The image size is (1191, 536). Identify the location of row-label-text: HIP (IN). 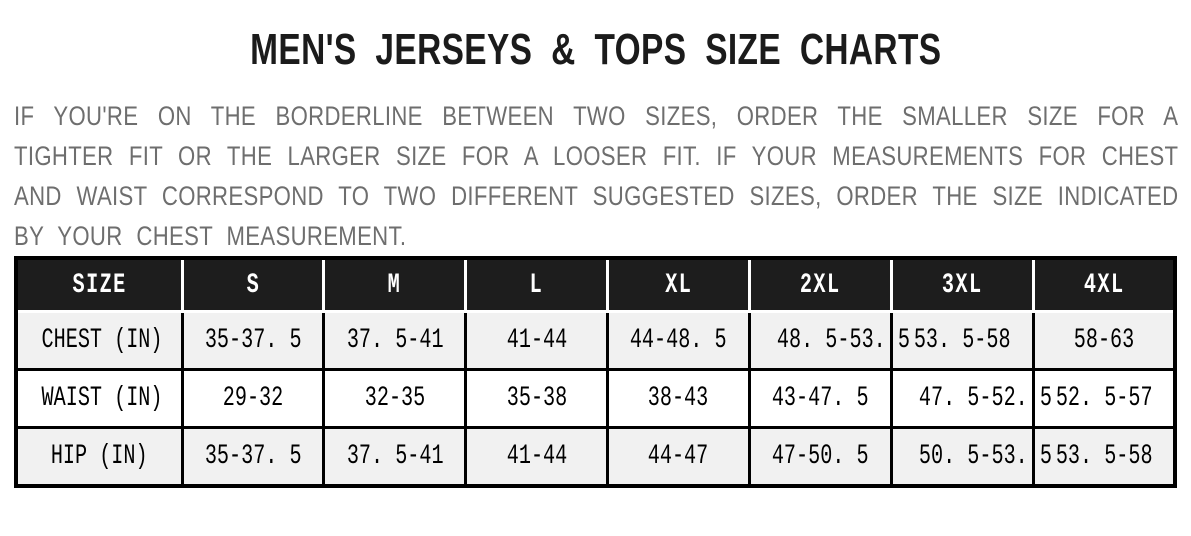
(99, 456).